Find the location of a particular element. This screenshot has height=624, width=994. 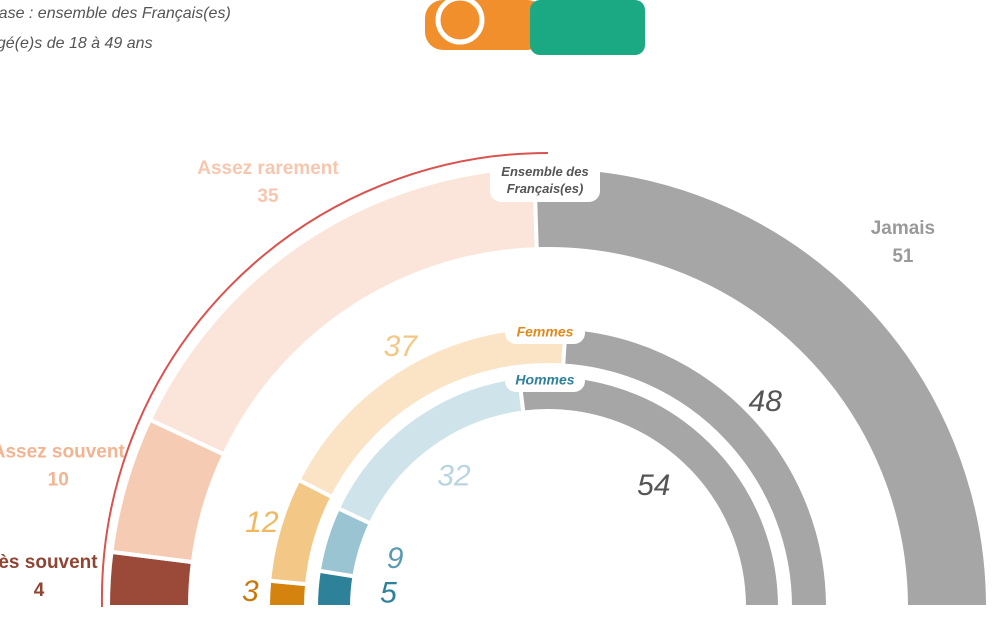

category-label: Jamais is located at coordinates (903, 228).